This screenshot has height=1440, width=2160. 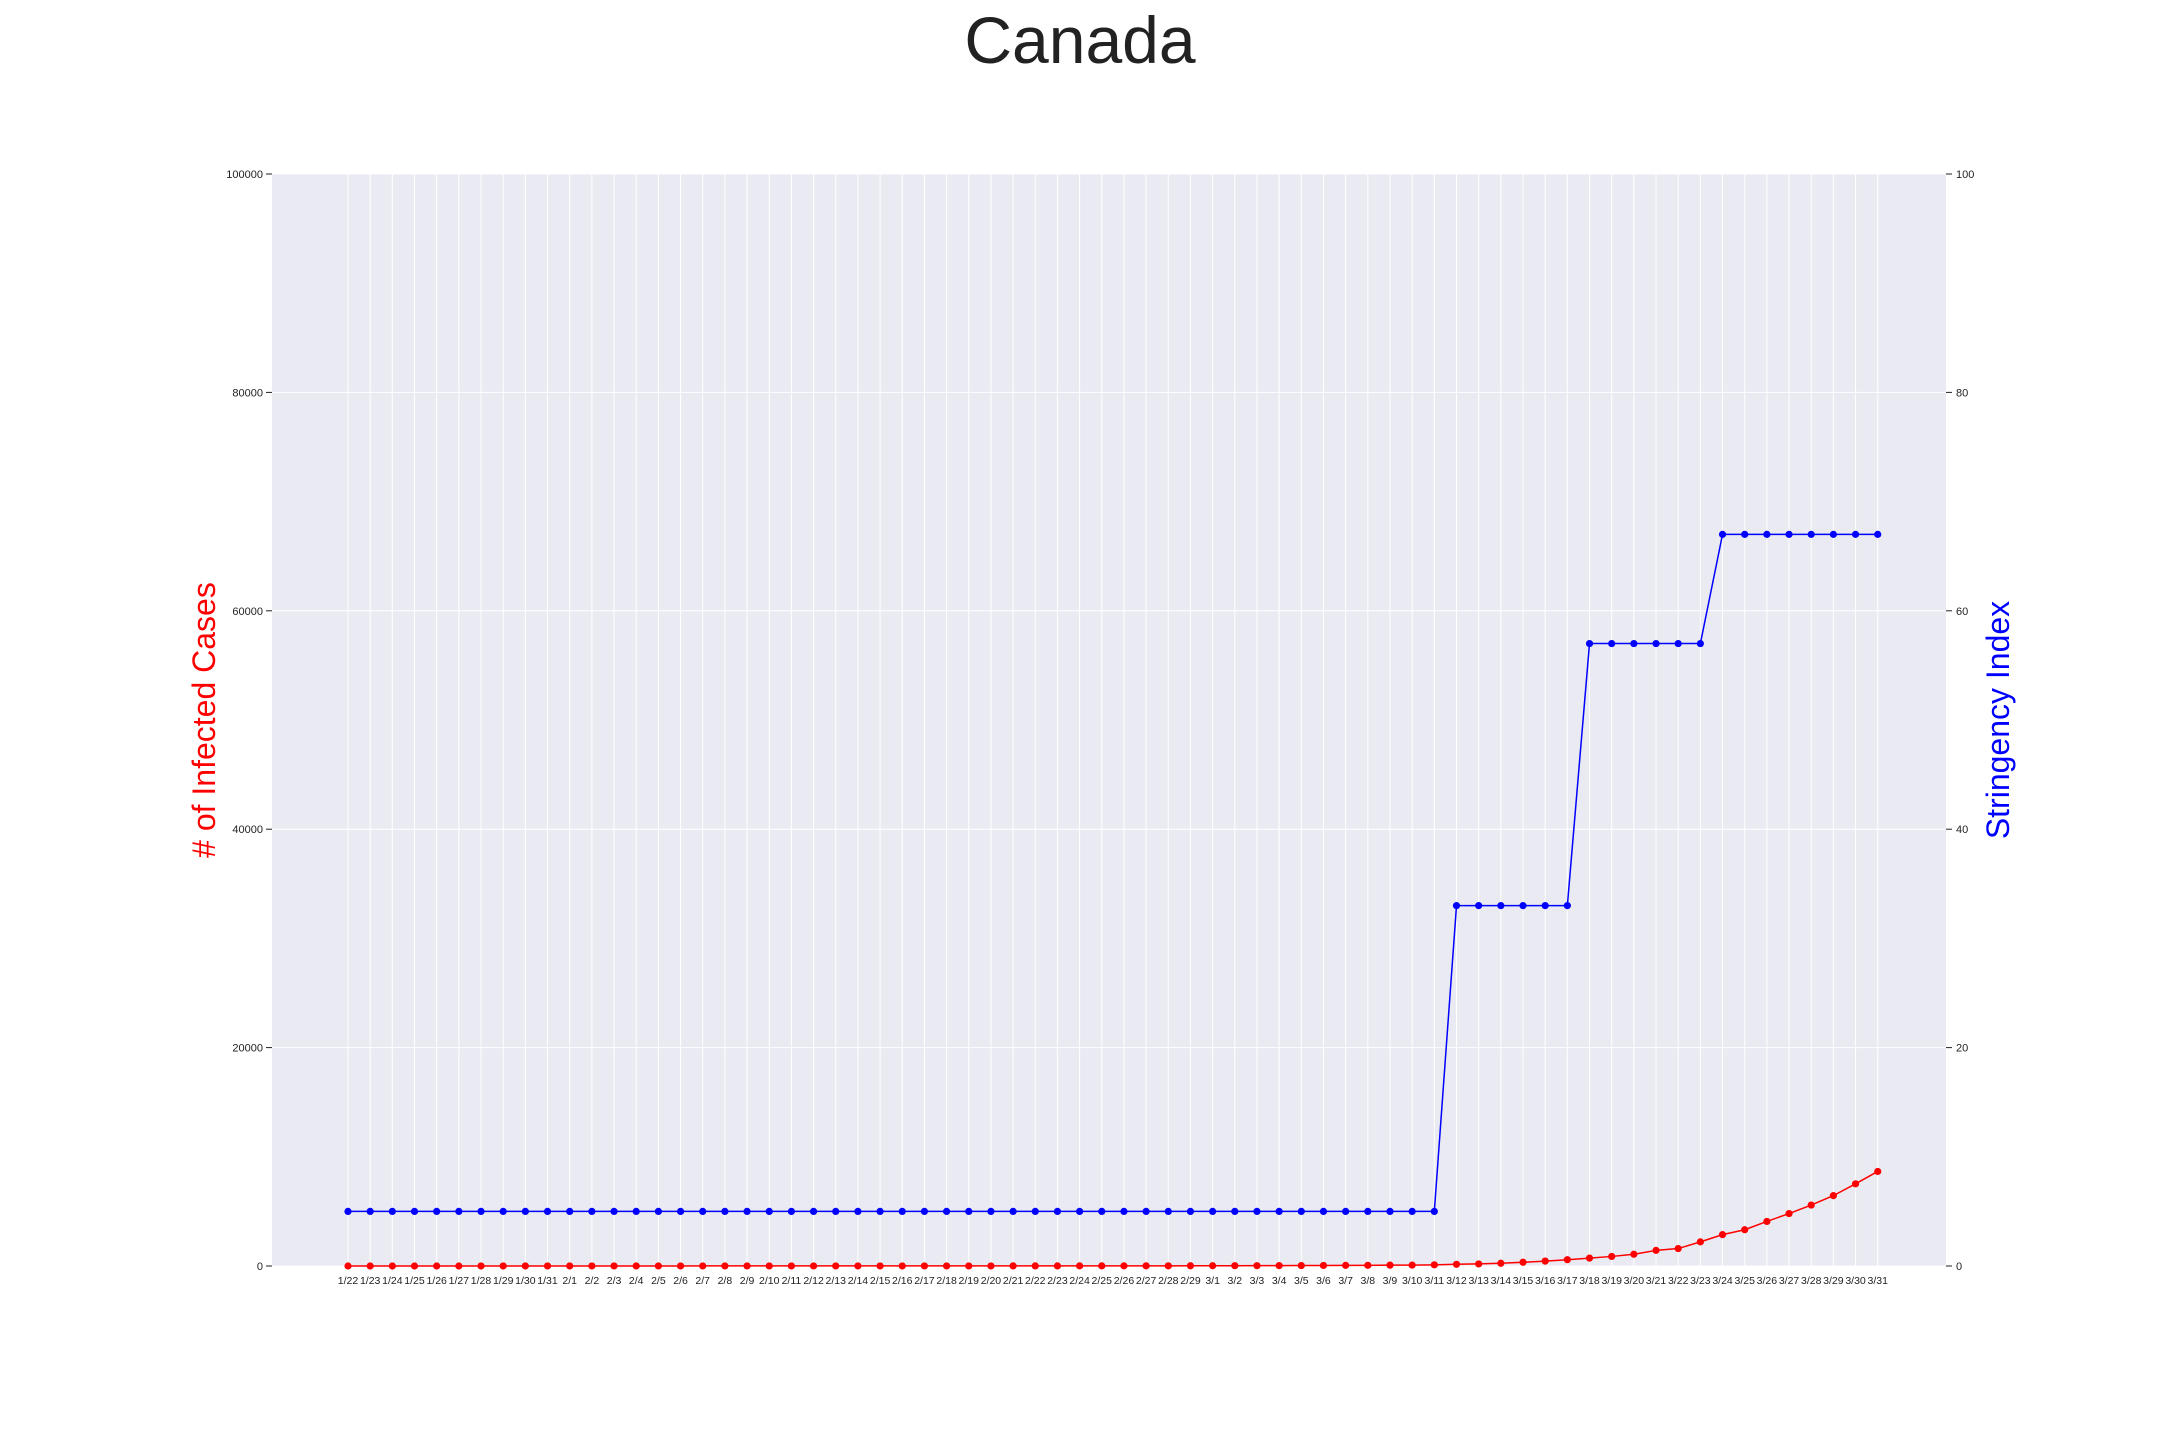 I want to click on x-tick-label: 2/26, so click(x=1124, y=1281).